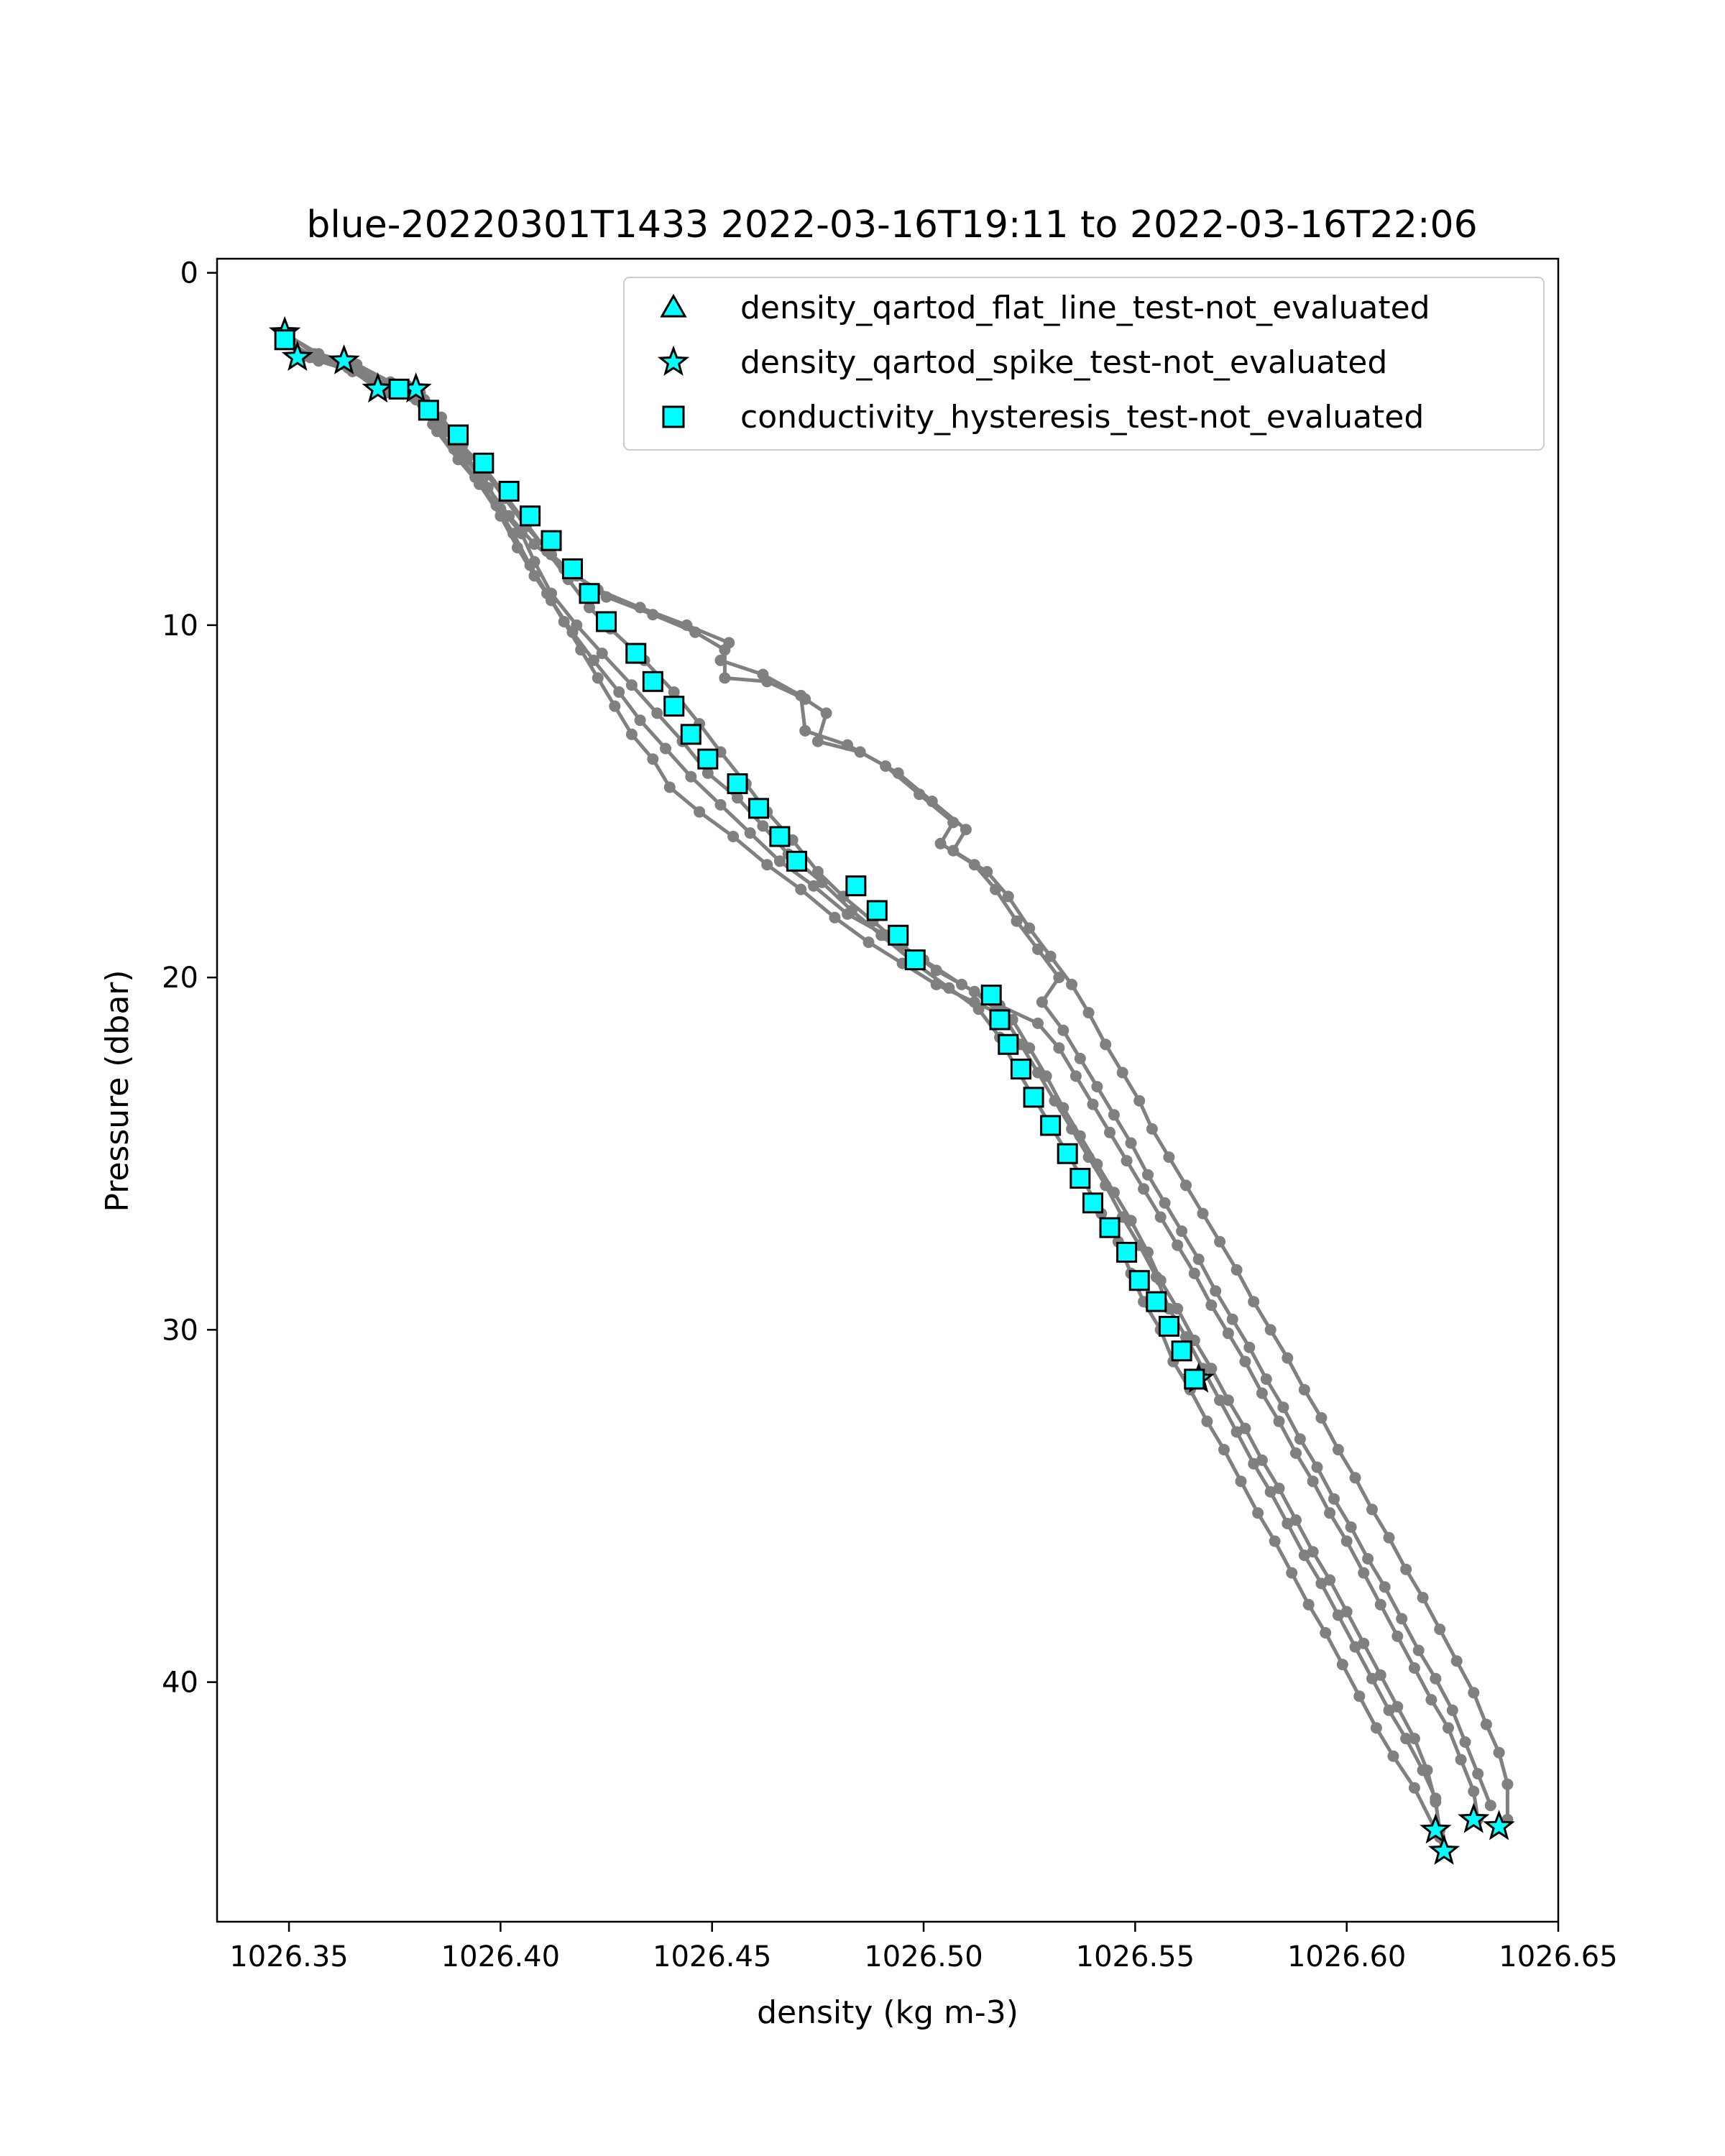  Describe the element at coordinates (712, 1957) in the screenshot. I see `x-tick-label: 1026.45` at that location.